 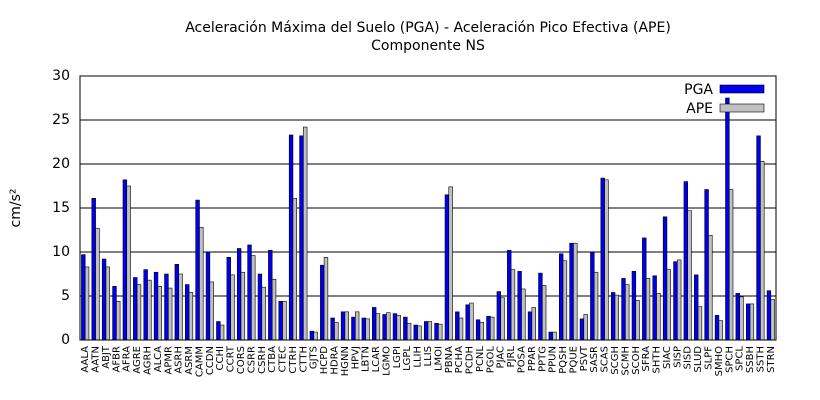 What do you see at coordinates (470, 360) in the screenshot?
I see `x-tick-label: PCDH` at bounding box center [470, 360].